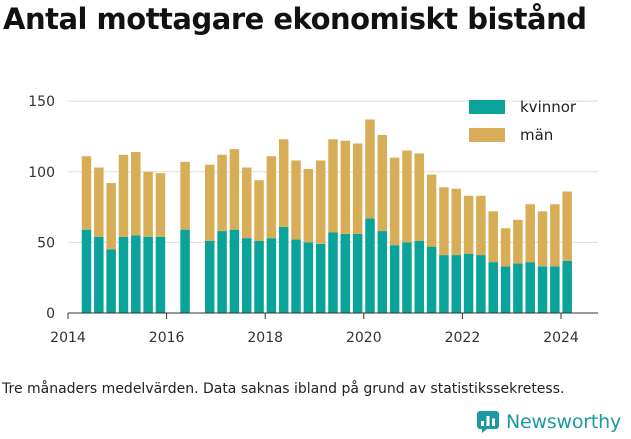 Image resolution: width=631 pixels, height=439 pixels. What do you see at coordinates (364, 338) in the screenshot?
I see `x-tick-label: 2020` at bounding box center [364, 338].